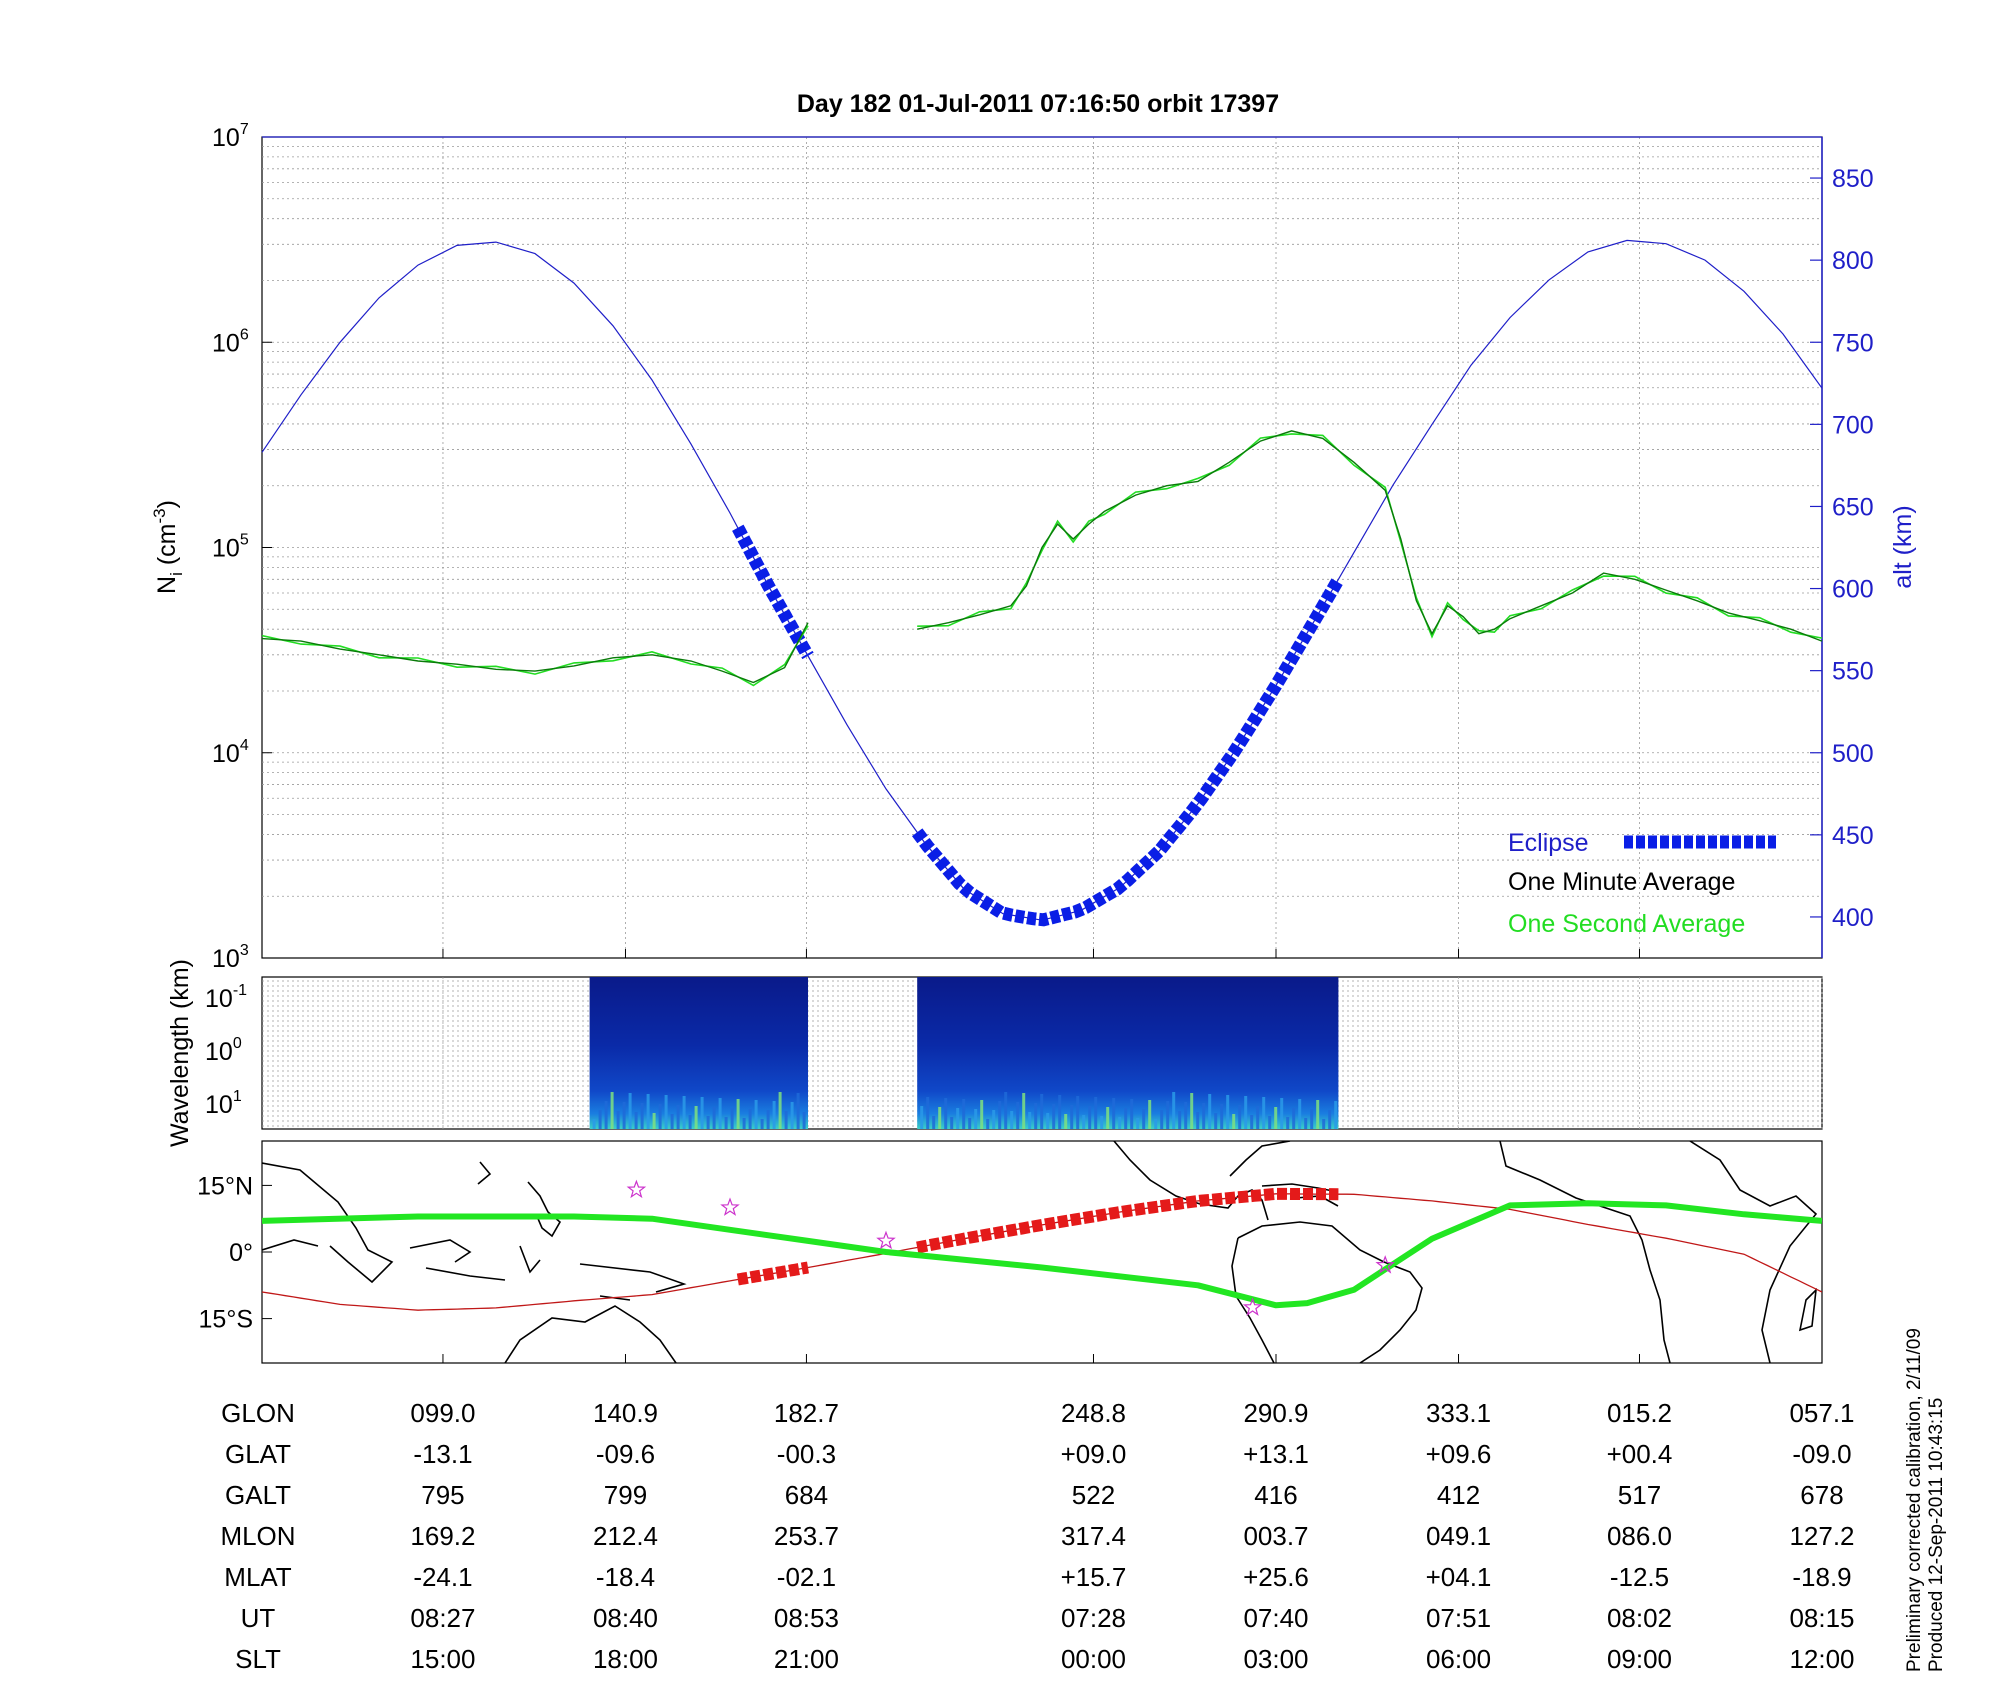 The image size is (2000, 1700). What do you see at coordinates (1853, 836) in the screenshot?
I see `right-tick-label: 450` at bounding box center [1853, 836].